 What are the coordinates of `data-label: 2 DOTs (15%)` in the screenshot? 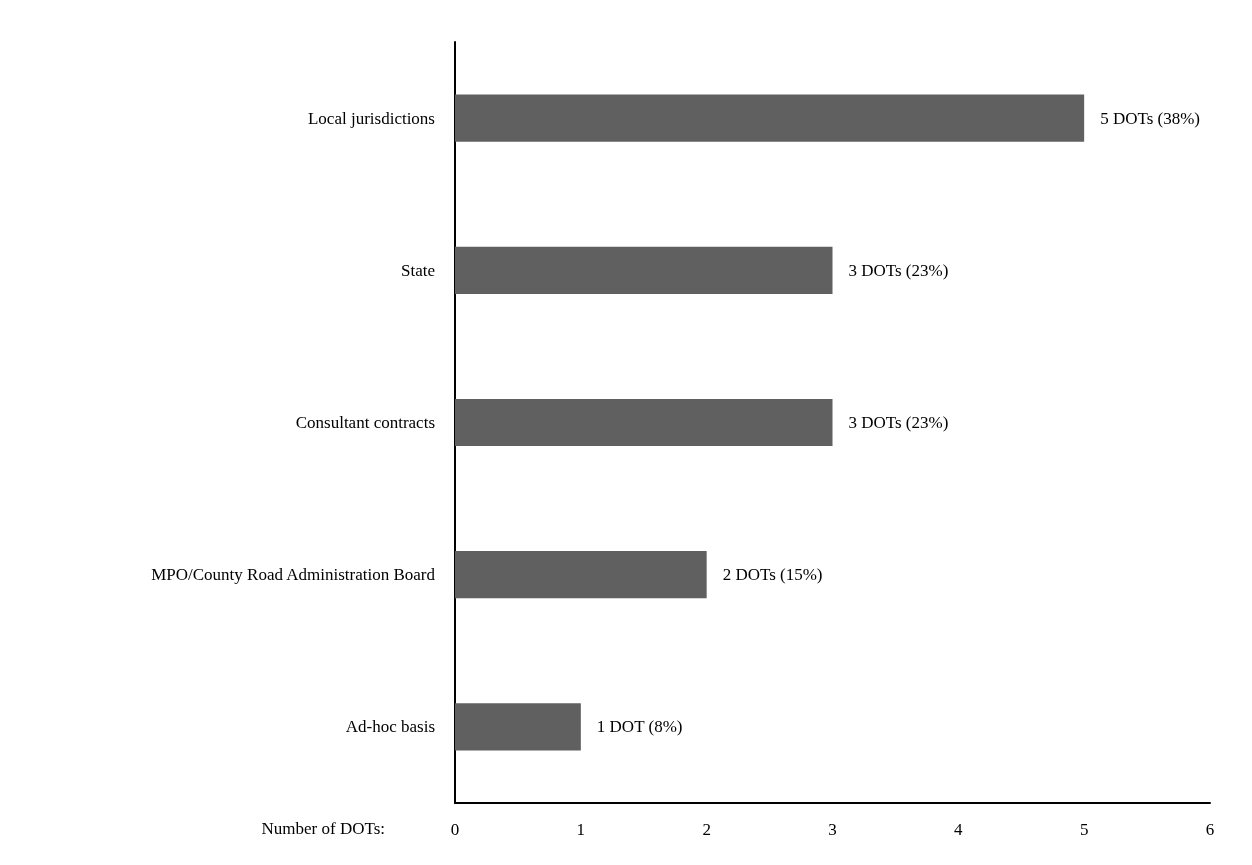 It's located at (772, 575).